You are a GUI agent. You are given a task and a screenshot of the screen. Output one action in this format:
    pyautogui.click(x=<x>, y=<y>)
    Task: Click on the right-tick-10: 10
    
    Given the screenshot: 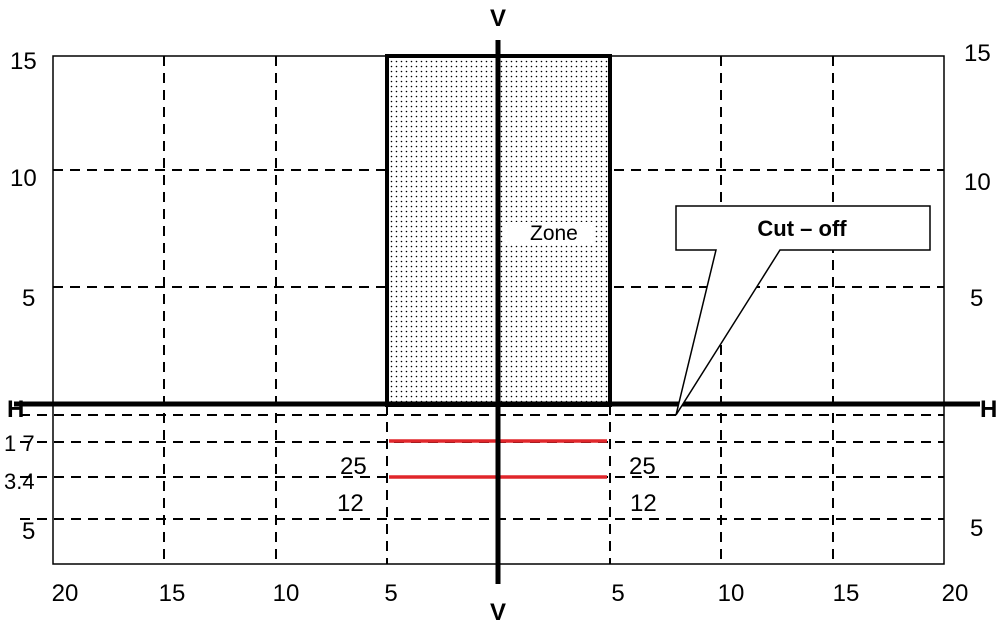 What is the action you would take?
    pyautogui.click(x=977, y=182)
    